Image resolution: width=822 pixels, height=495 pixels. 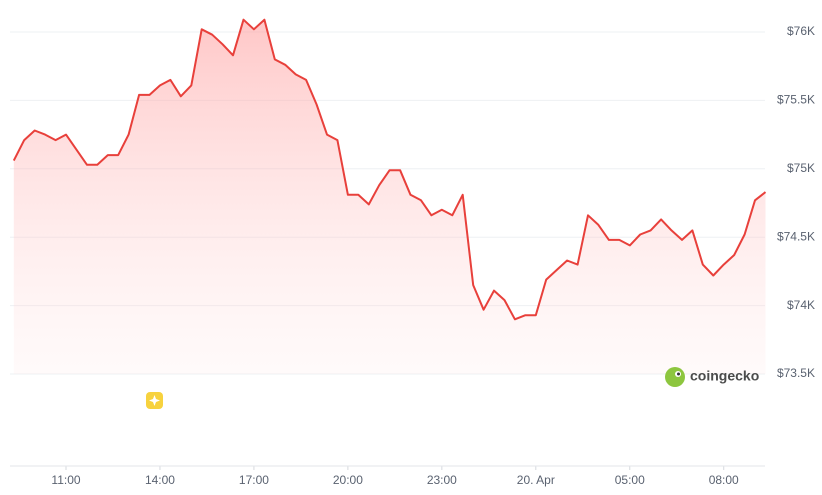 I want to click on y-tick-label: $76K, so click(x=801, y=31).